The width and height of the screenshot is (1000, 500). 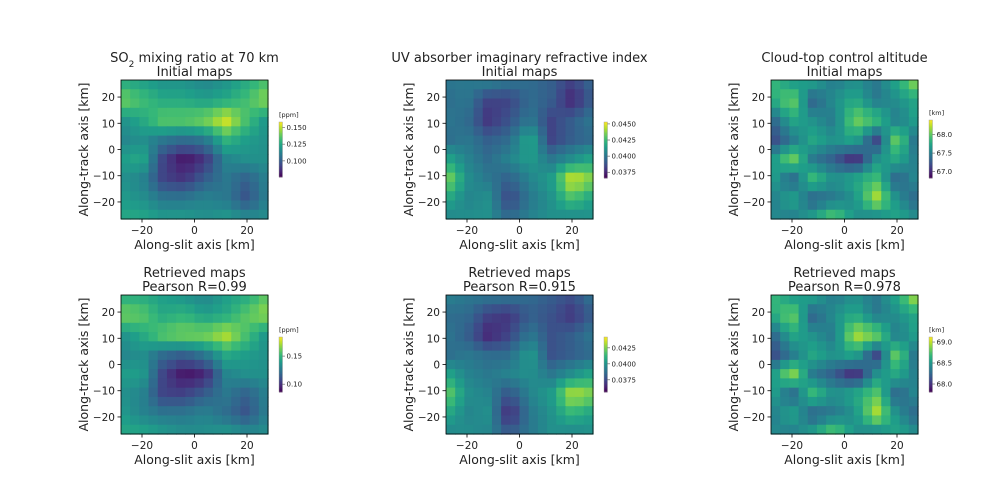 I want to click on title-part: SO, so click(x=119, y=58).